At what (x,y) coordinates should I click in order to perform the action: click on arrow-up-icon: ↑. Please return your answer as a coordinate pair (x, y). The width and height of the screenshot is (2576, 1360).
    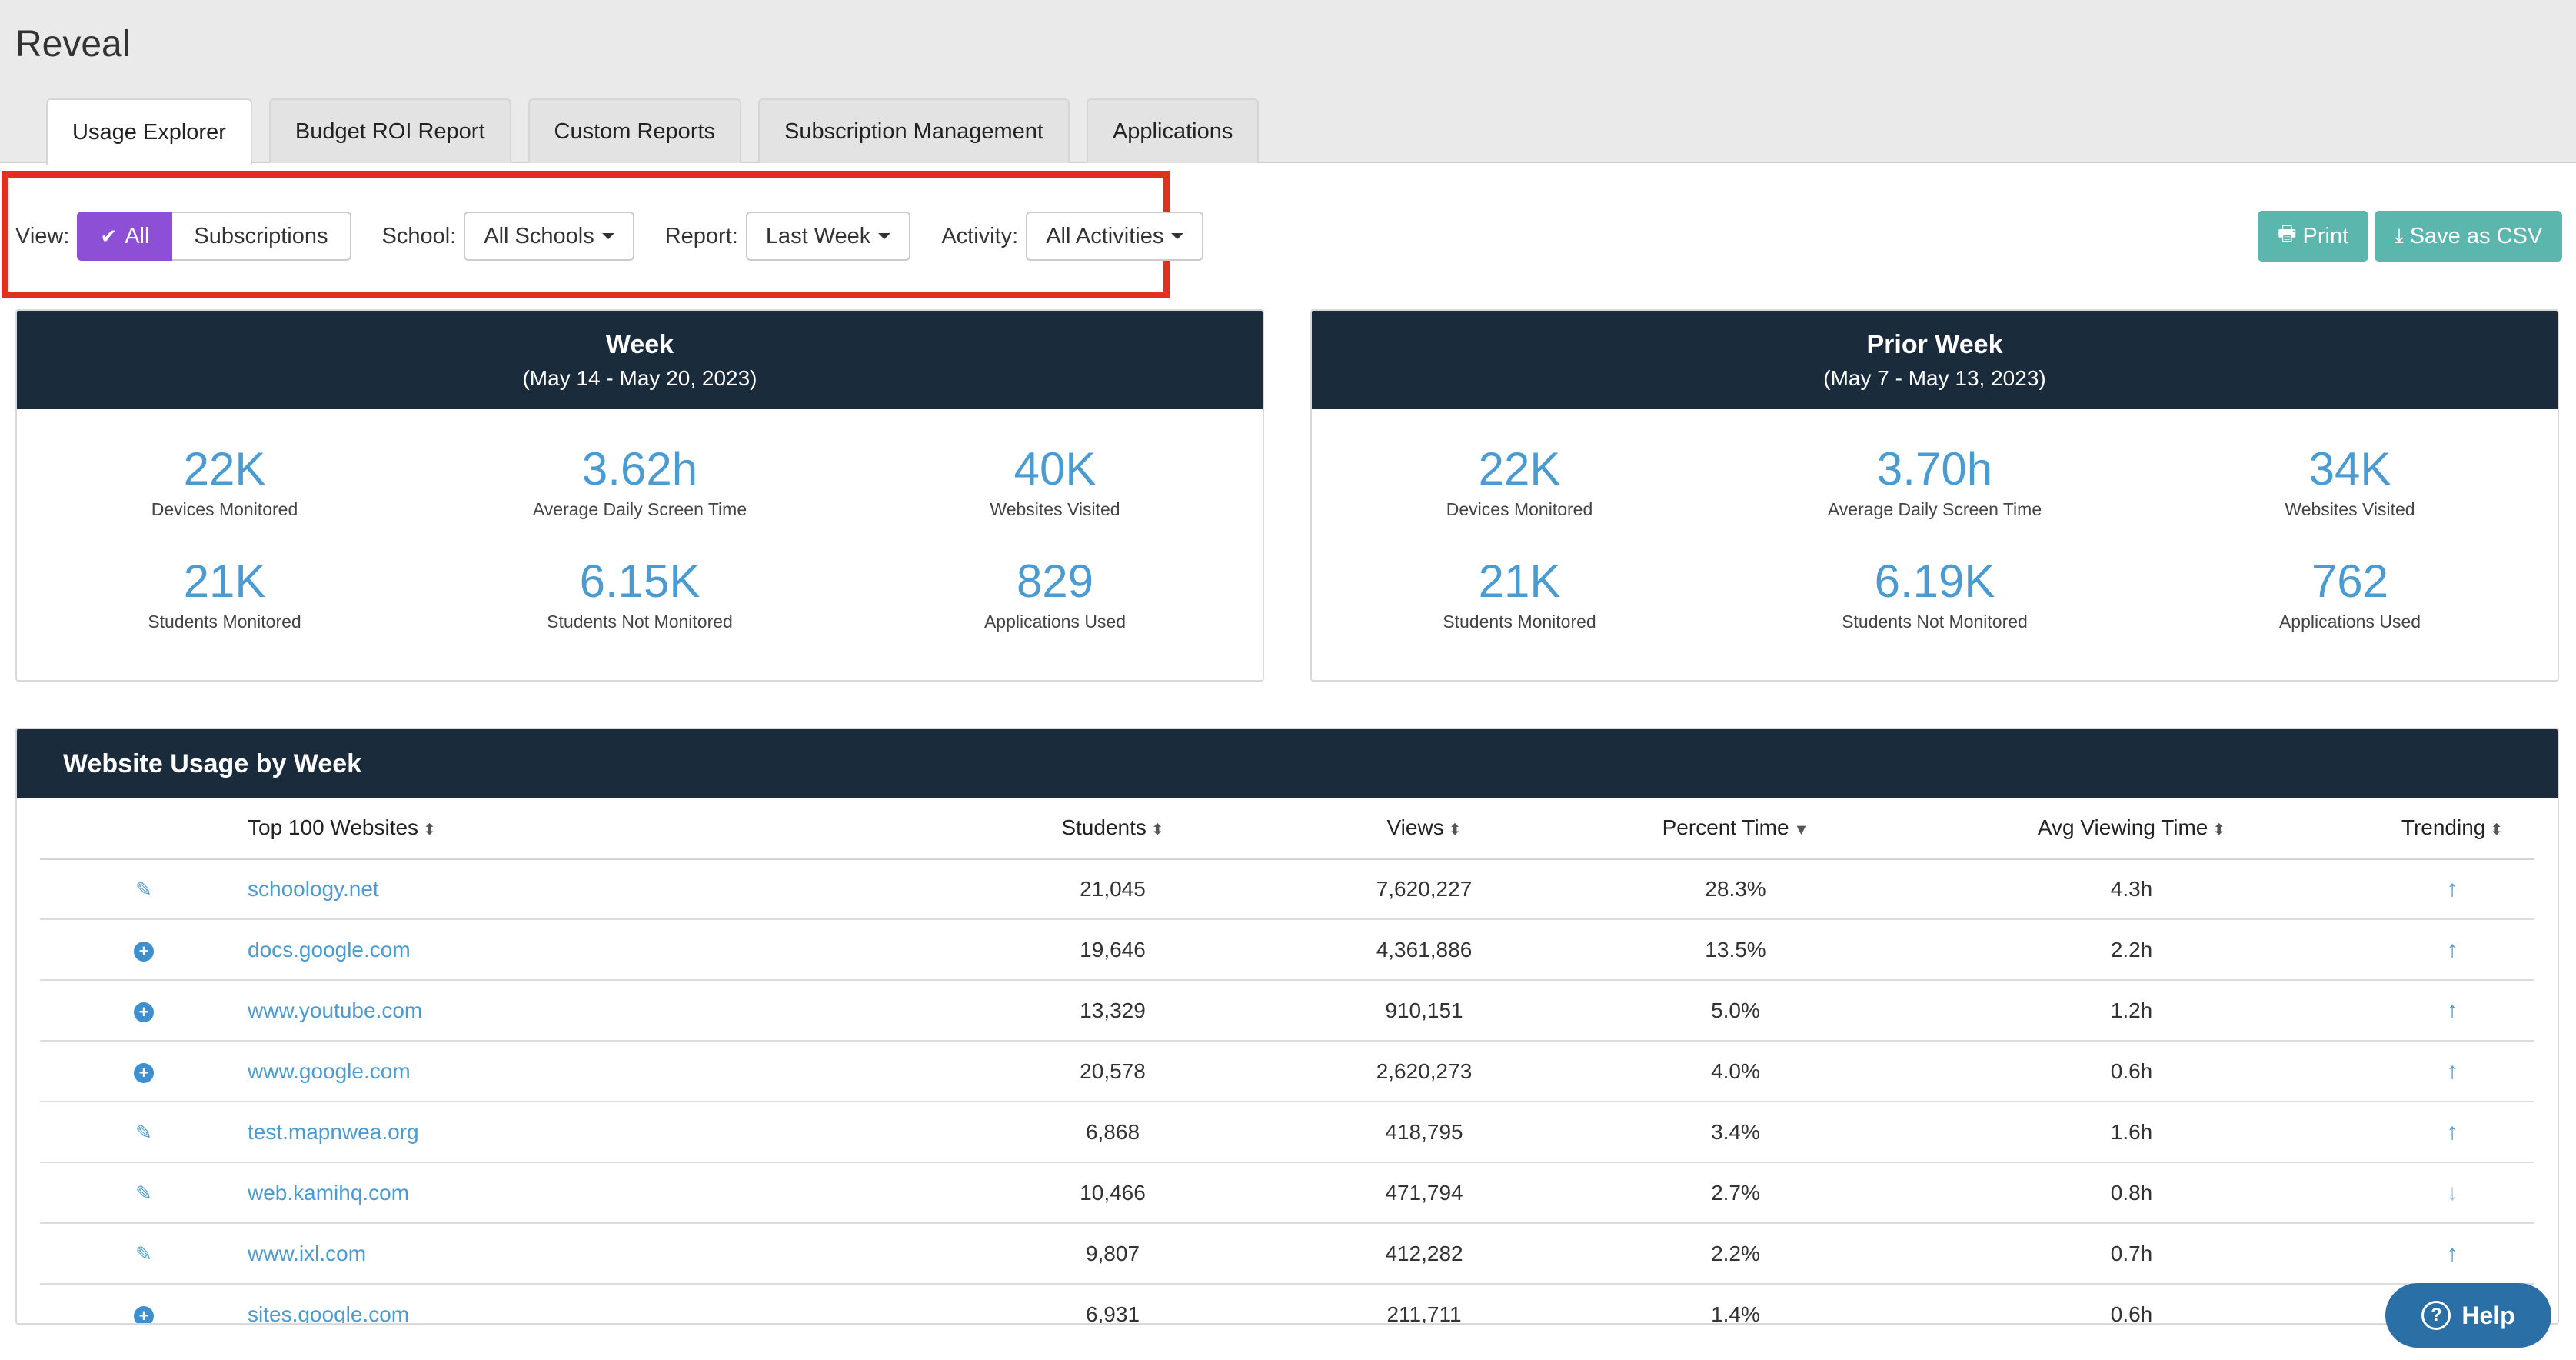
    Looking at the image, I should click on (2452, 1071).